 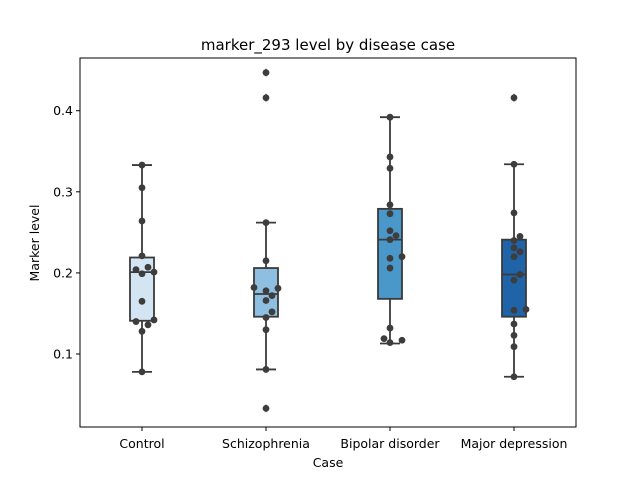 What do you see at coordinates (34, 243) in the screenshot?
I see `y-axis-label: Marker level` at bounding box center [34, 243].